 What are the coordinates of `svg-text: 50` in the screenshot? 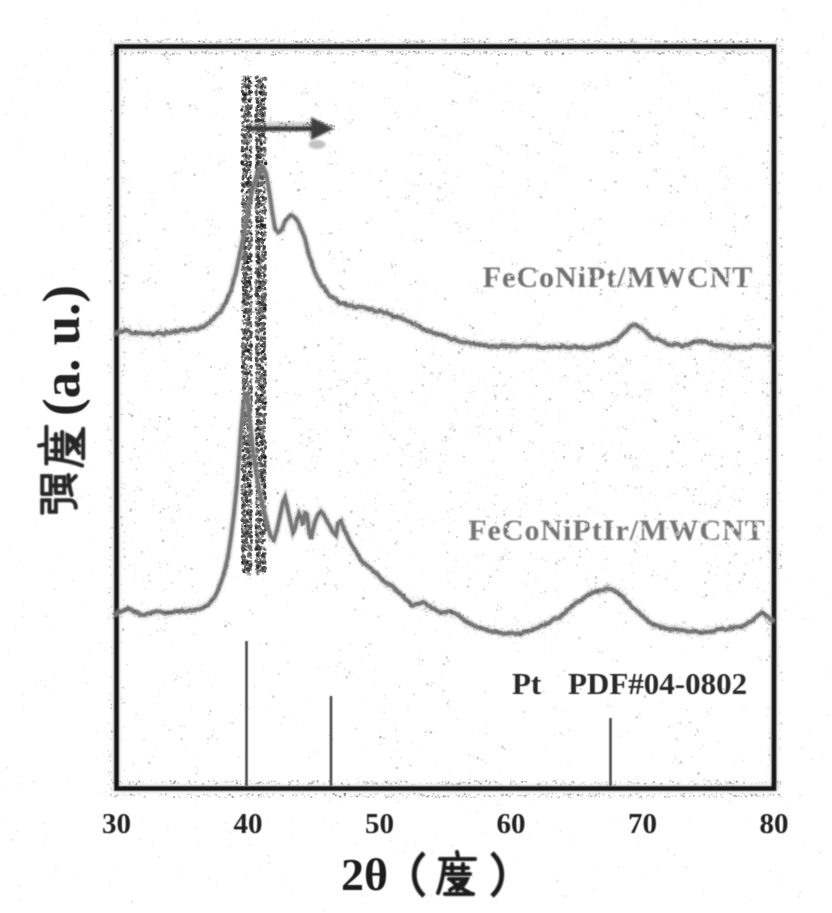 It's located at (379, 824).